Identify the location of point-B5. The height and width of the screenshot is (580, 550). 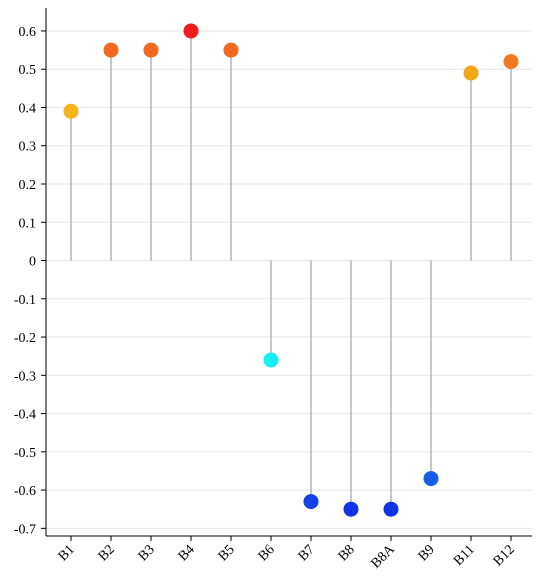
(231, 50).